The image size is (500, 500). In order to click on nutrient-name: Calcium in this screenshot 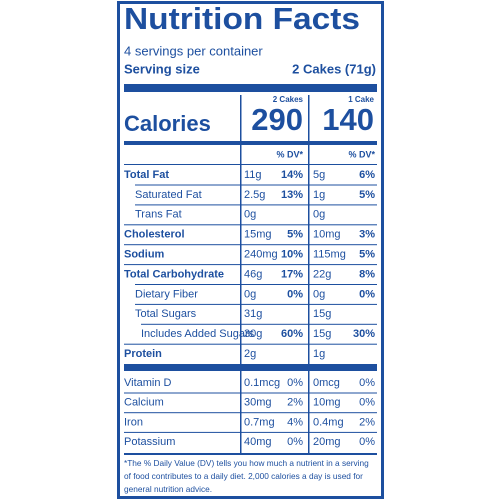, I will do `click(144, 403)`.